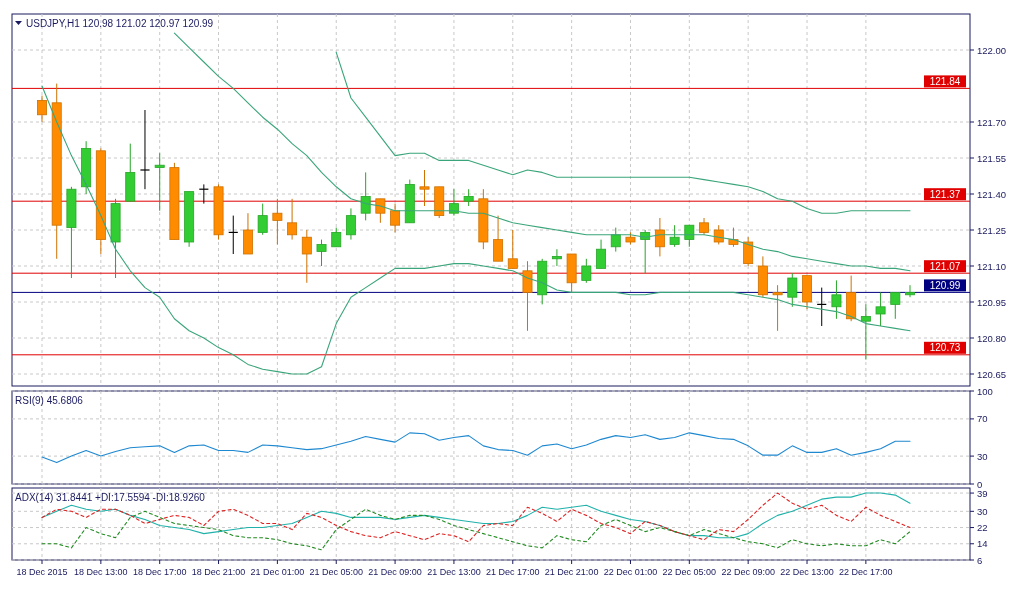 This screenshot has width=1025, height=589. I want to click on x-tick-label: 21 Dec 17:00, so click(513, 572).